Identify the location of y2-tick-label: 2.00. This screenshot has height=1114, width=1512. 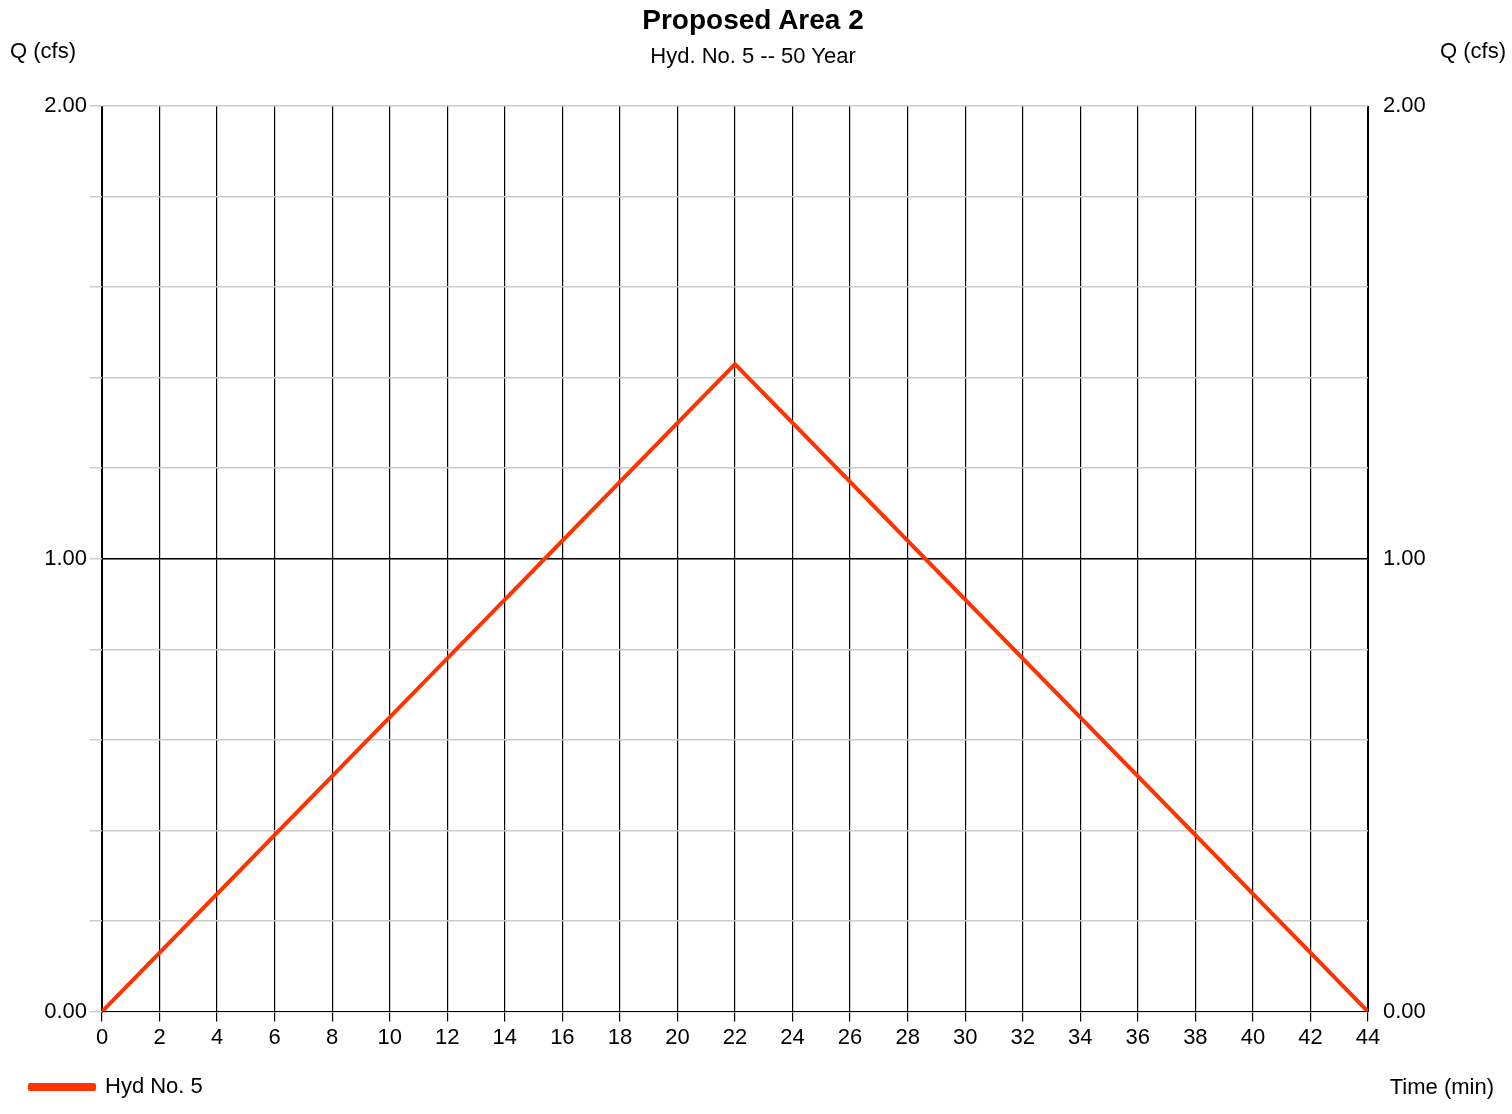
(1404, 105).